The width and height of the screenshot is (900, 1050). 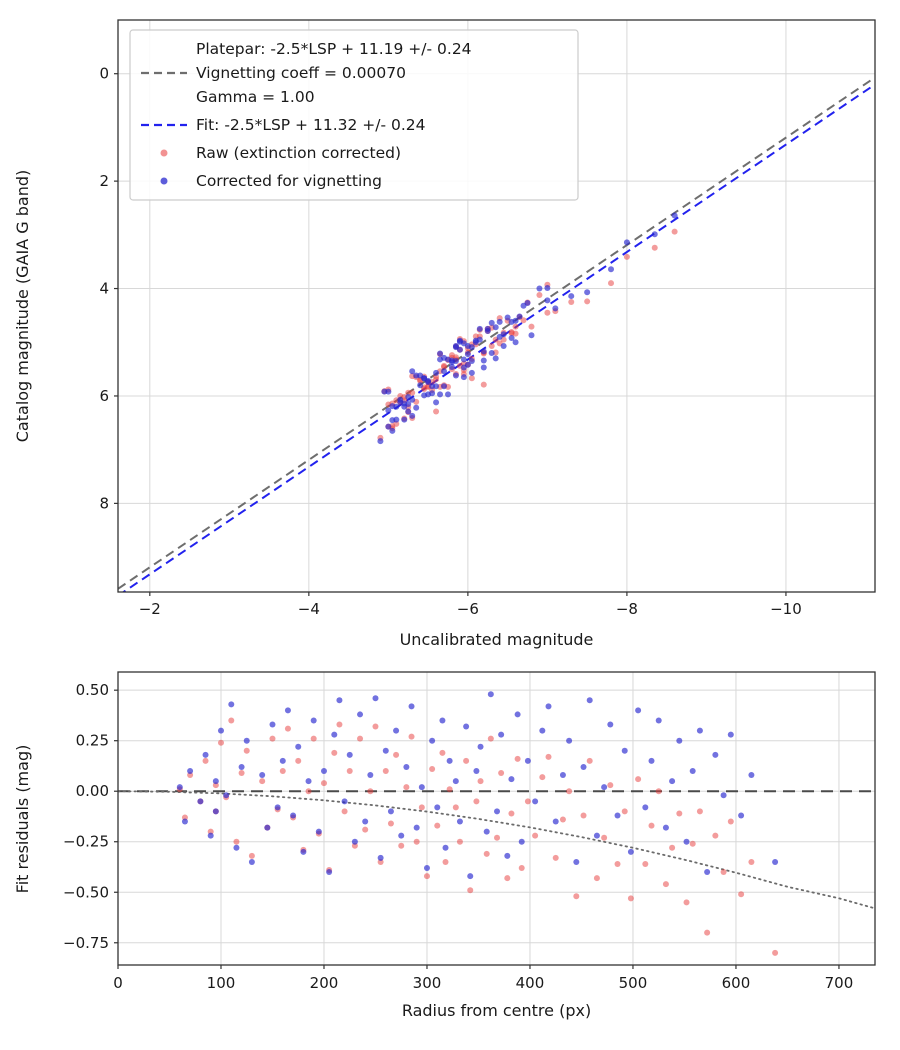 What do you see at coordinates (633, 983) in the screenshot?
I see `bottom-chart-xtick-label: 500` at bounding box center [633, 983].